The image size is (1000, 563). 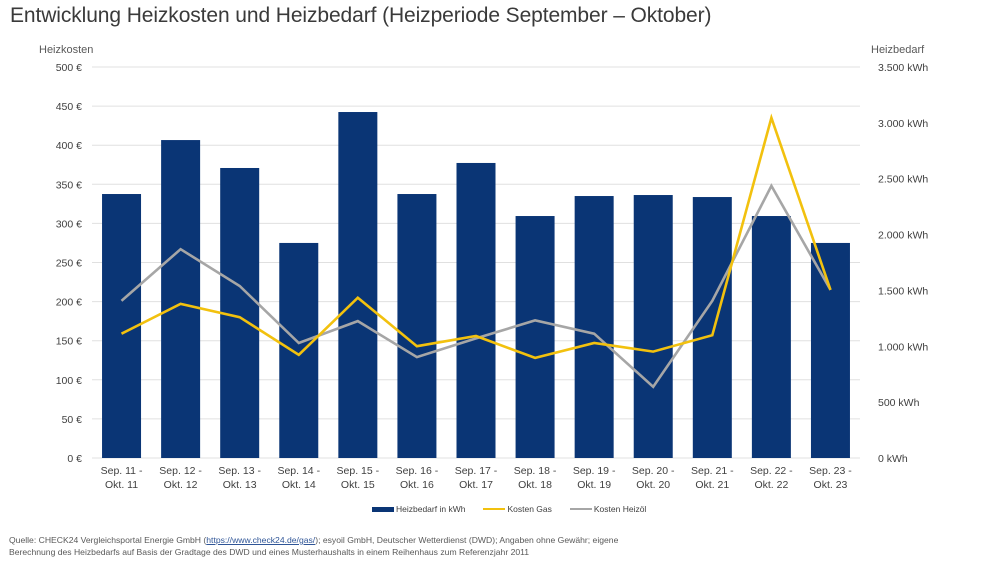 What do you see at coordinates (240, 485) in the screenshot?
I see `category-label: Okt. 13` at bounding box center [240, 485].